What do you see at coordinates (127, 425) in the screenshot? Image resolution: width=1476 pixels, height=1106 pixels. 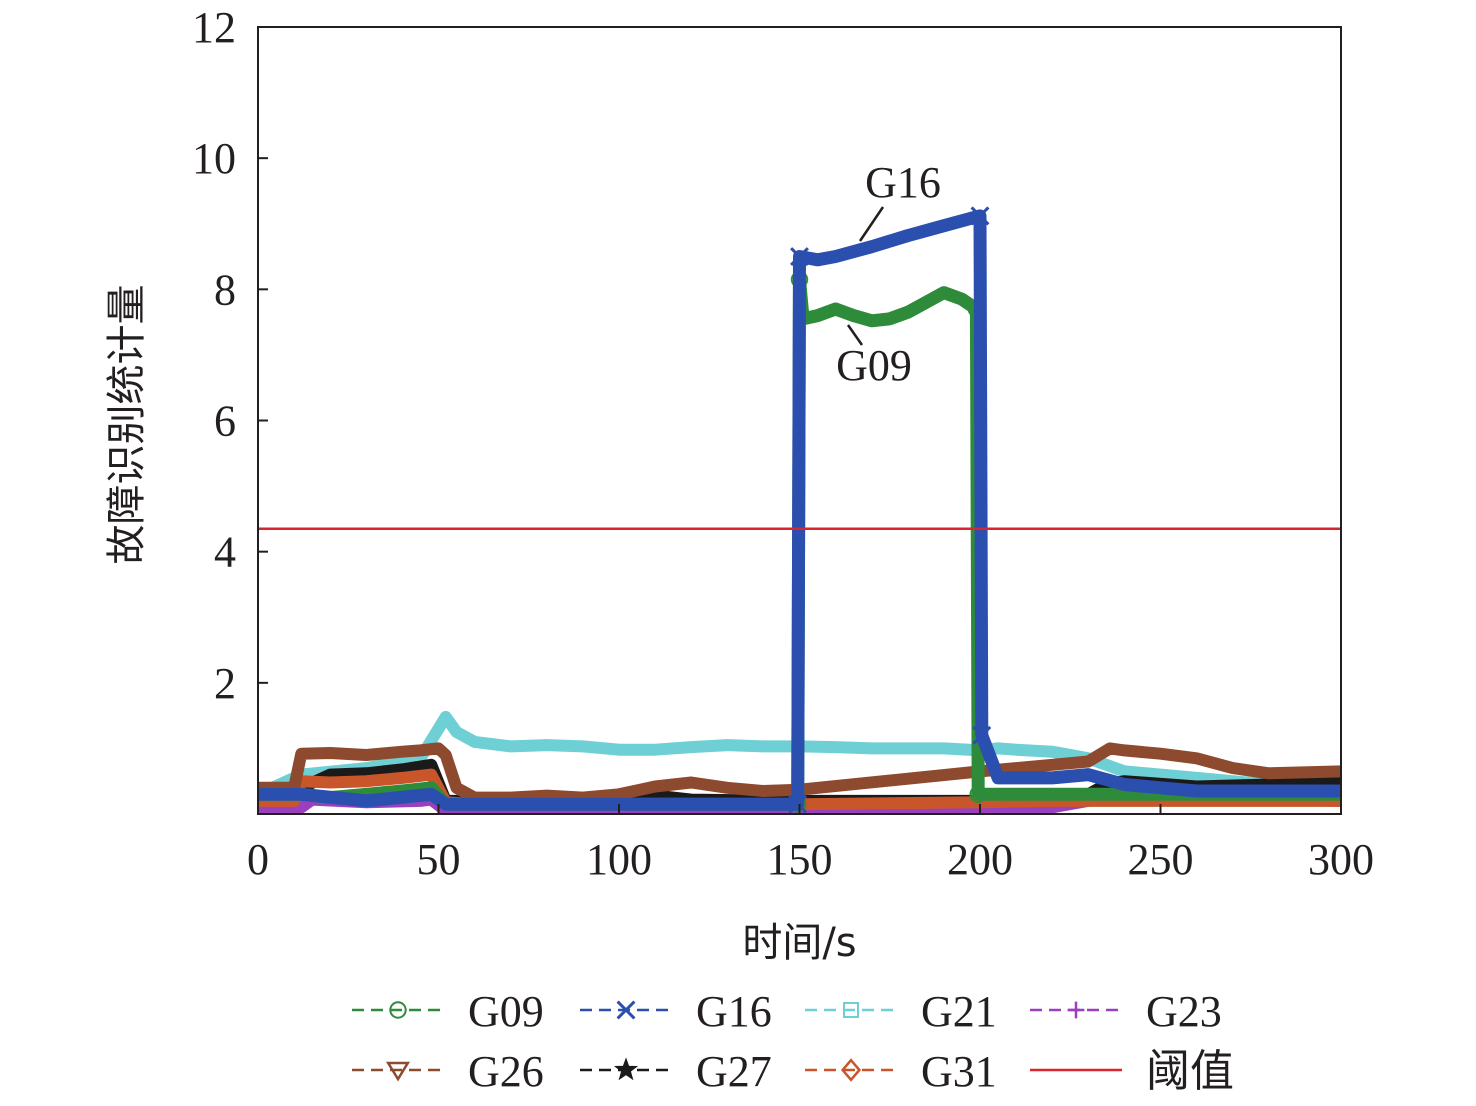 I see `y-axis-title: 故障识别统计量` at bounding box center [127, 425].